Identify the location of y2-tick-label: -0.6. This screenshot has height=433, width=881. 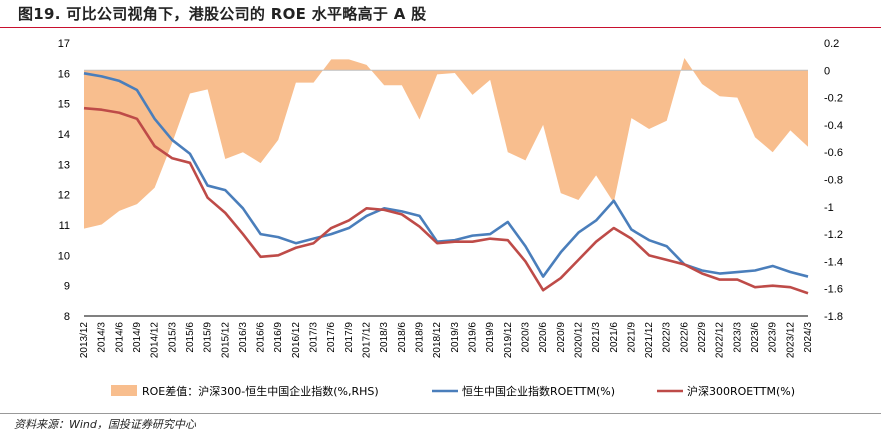
(833, 153).